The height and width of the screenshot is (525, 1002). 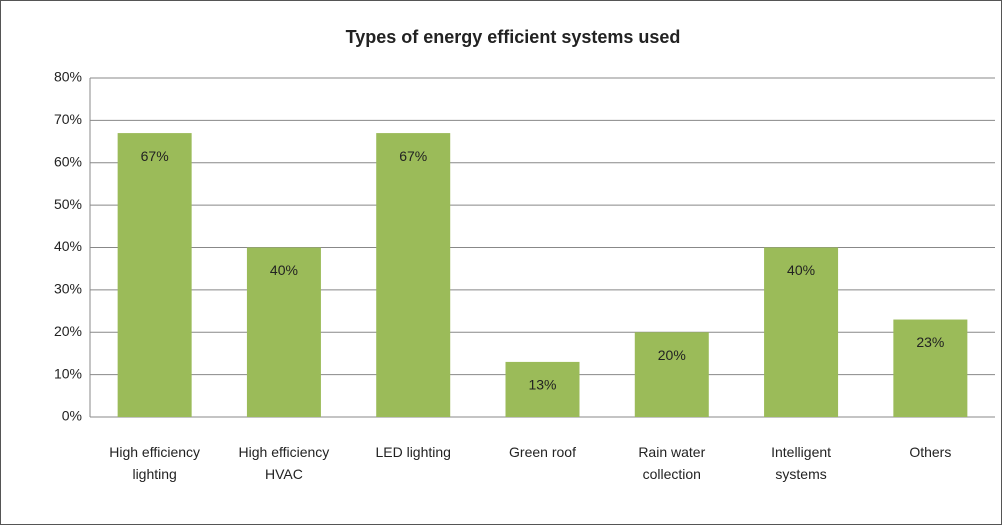 What do you see at coordinates (68, 204) in the screenshot?
I see `y-tick-label: 50%` at bounding box center [68, 204].